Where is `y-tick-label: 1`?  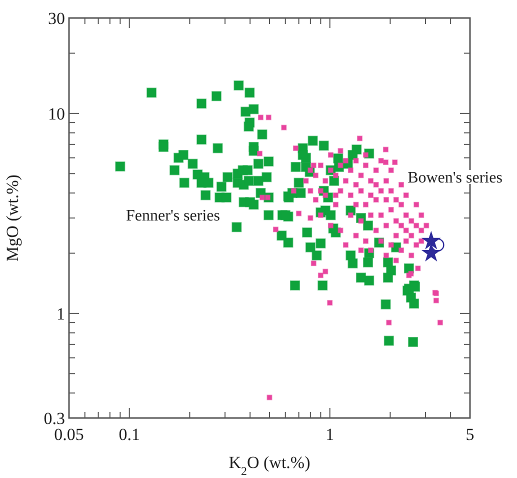 y-tick-label: 1 is located at coordinates (60, 314).